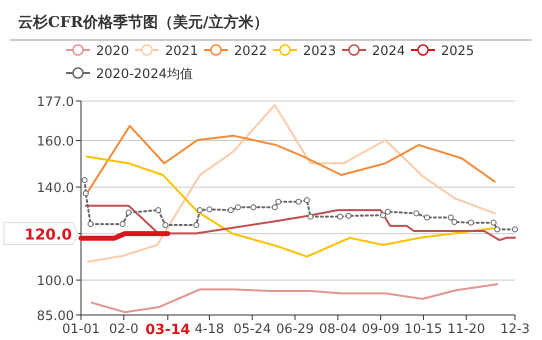 The height and width of the screenshot is (340, 542). Describe the element at coordinates (319, 51) in the screenshot. I see `legend-label: 2023` at that location.